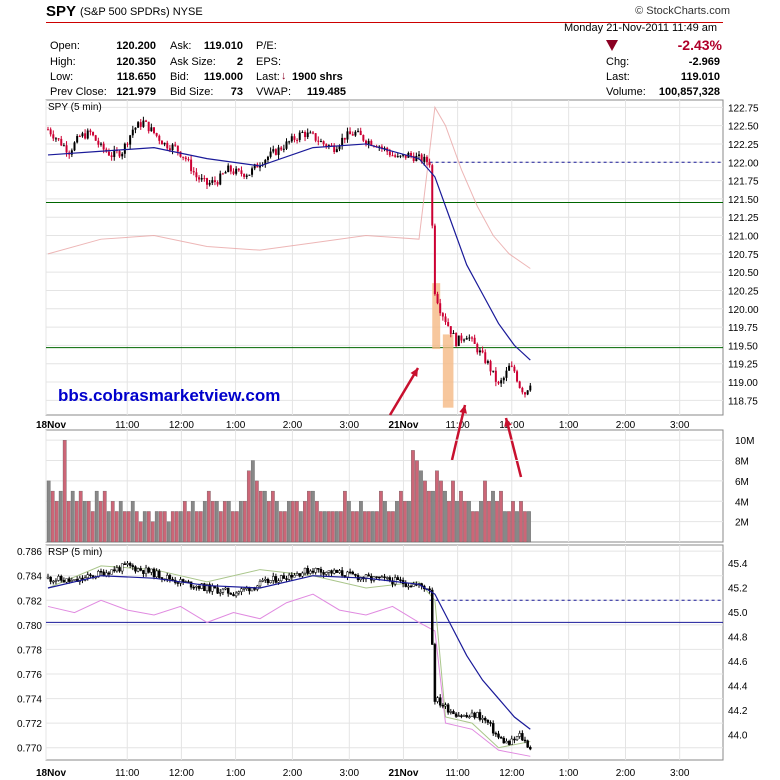 Image resolution: width=780 pixels, height=780 pixels. What do you see at coordinates (508, 422) in the screenshot?
I see `annotation-arrowhead` at bounding box center [508, 422].